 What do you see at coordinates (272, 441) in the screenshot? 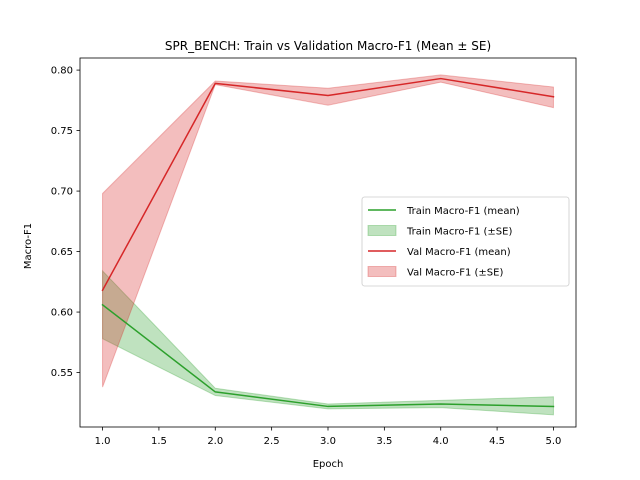
I see `x-tick-label: 2.5` at bounding box center [272, 441].